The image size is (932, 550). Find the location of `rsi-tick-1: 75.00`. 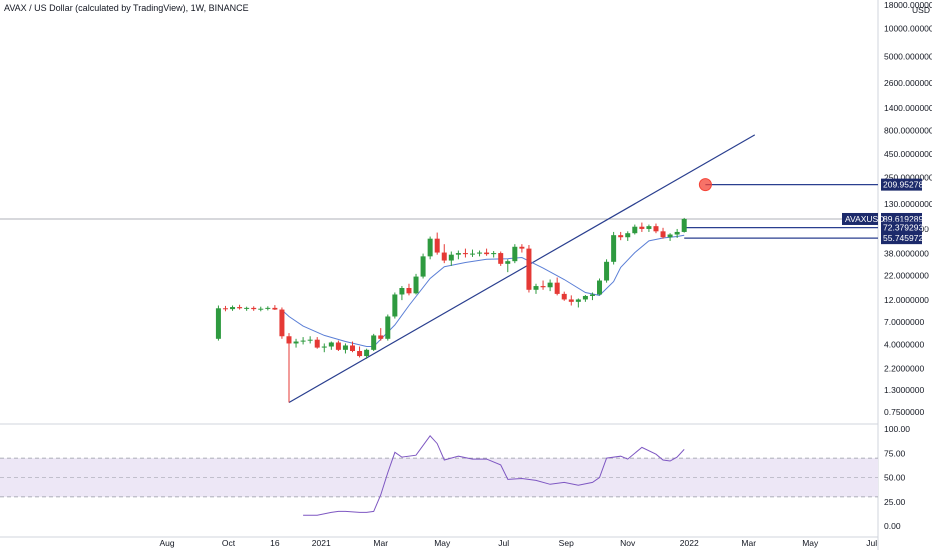

rsi-tick-1: 75.00 is located at coordinates (895, 453).